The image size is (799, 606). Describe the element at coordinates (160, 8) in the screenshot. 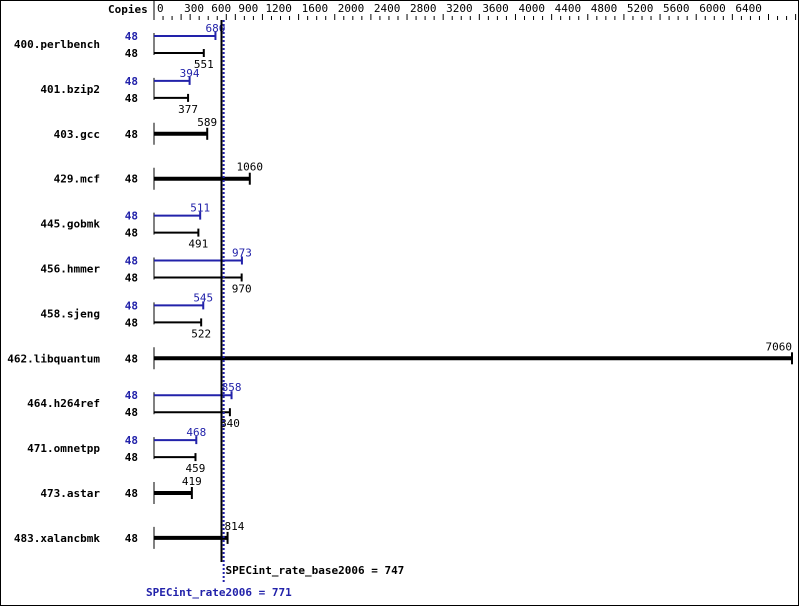

I see `axis-tick-label: 0` at that location.